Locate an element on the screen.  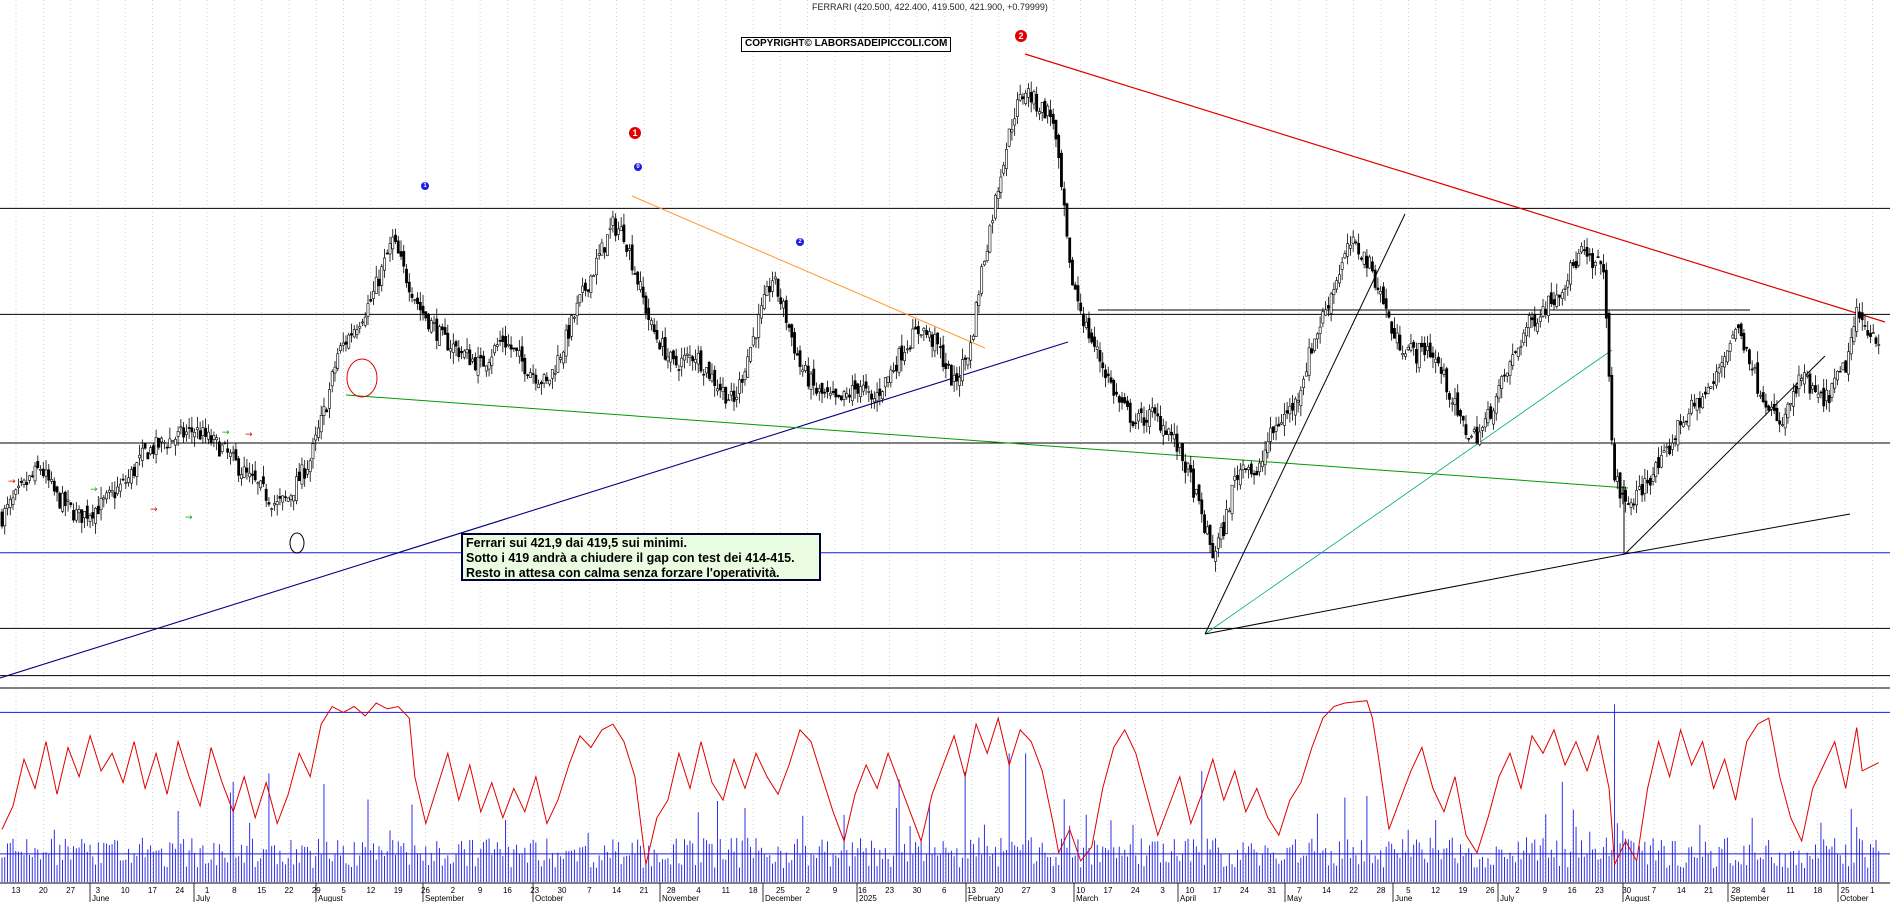
wave-marker-blue-2: 2 is located at coordinates (800, 242).